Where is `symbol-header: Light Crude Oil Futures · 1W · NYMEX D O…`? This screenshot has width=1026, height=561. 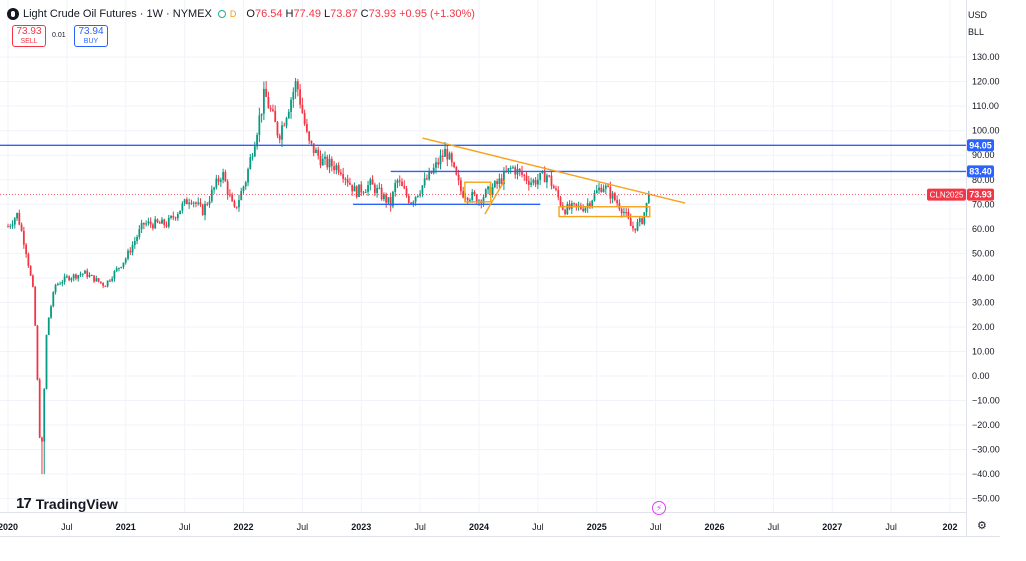 symbol-header: Light Crude Oil Futures · 1W · NYMEX D O… is located at coordinates (242, 14).